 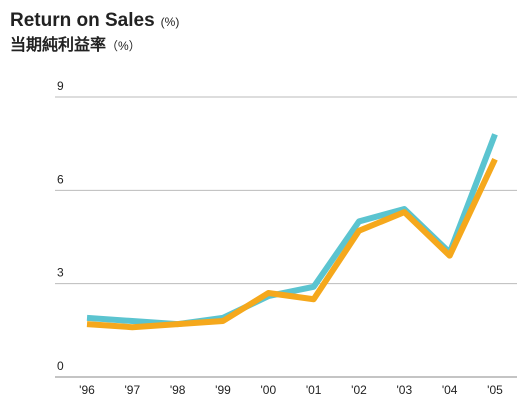 I want to click on subtitle-text: 当期純利益率, so click(x=58, y=44).